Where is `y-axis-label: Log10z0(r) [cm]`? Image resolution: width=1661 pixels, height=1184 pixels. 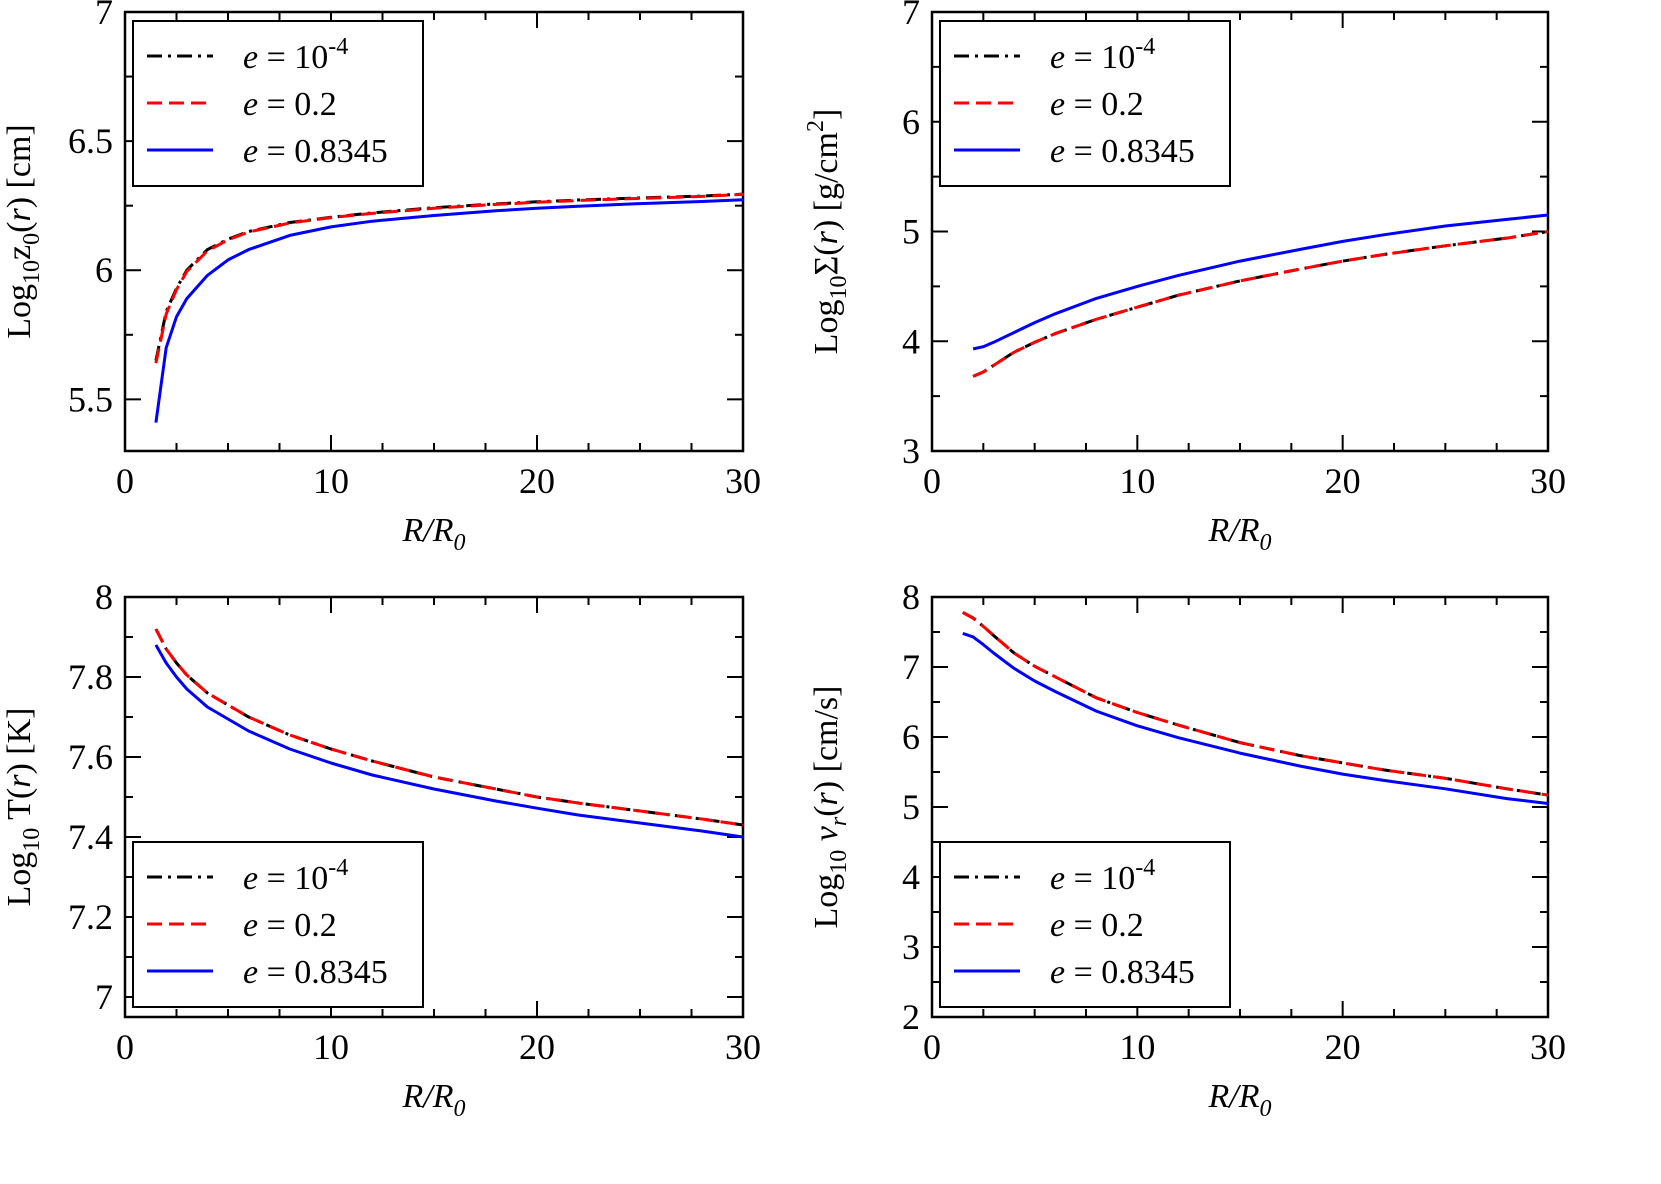
y-axis-label: Log10z0(r) [cm] is located at coordinates (23, 231).